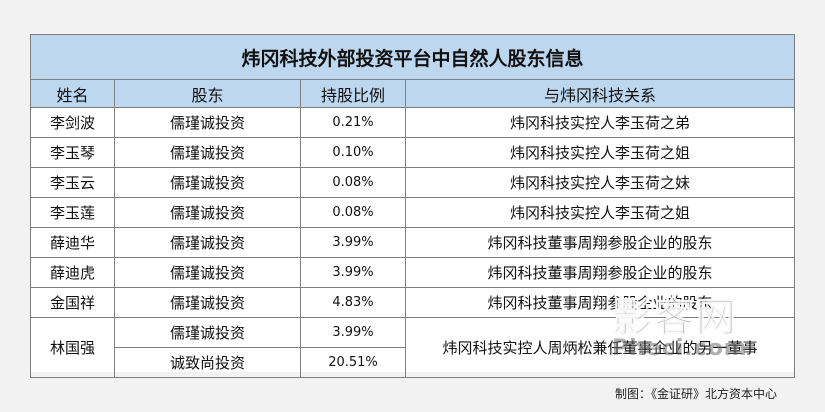  I want to click on cell-name: 李玉云, so click(72, 182).